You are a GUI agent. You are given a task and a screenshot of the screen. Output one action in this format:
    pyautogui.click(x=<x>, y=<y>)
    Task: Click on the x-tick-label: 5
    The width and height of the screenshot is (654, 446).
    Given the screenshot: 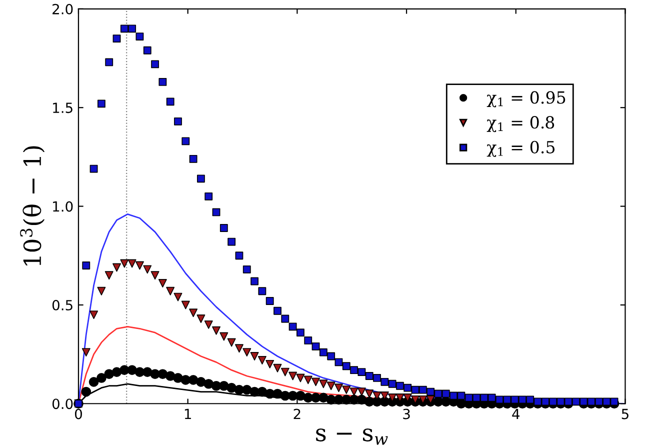 What is the action you would take?
    pyautogui.click(x=625, y=414)
    